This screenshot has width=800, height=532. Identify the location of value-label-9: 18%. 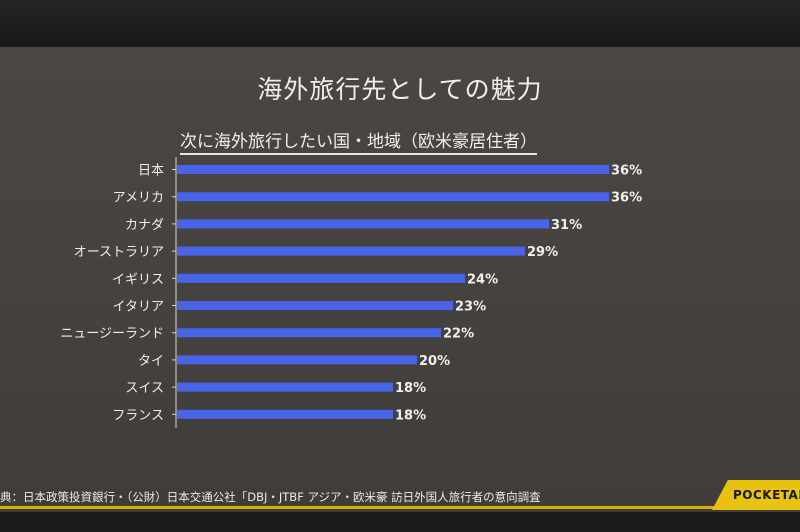
(410, 415).